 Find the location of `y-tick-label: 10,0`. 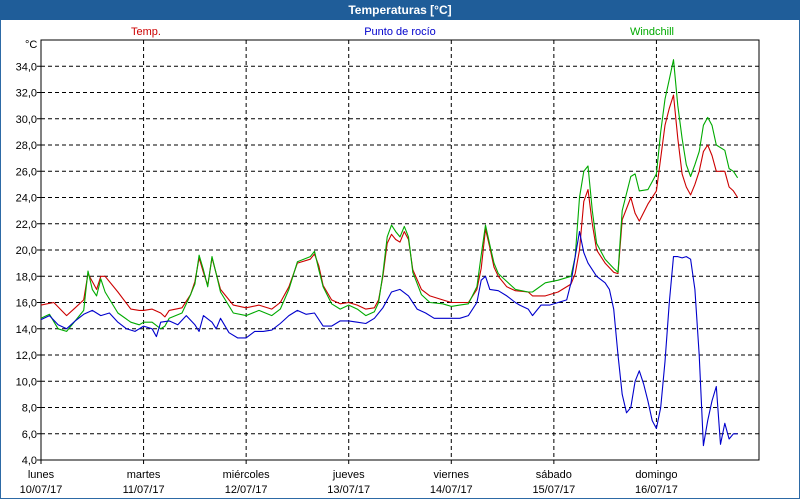

y-tick-label: 10,0 is located at coordinates (26, 382).